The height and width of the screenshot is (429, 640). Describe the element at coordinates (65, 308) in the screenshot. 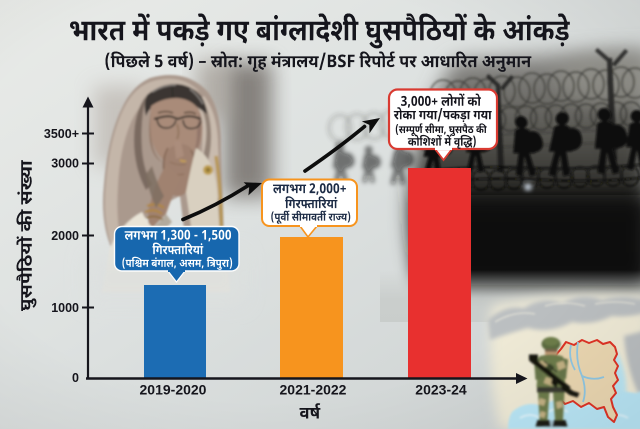

I see `svg-text: 1000` at that location.